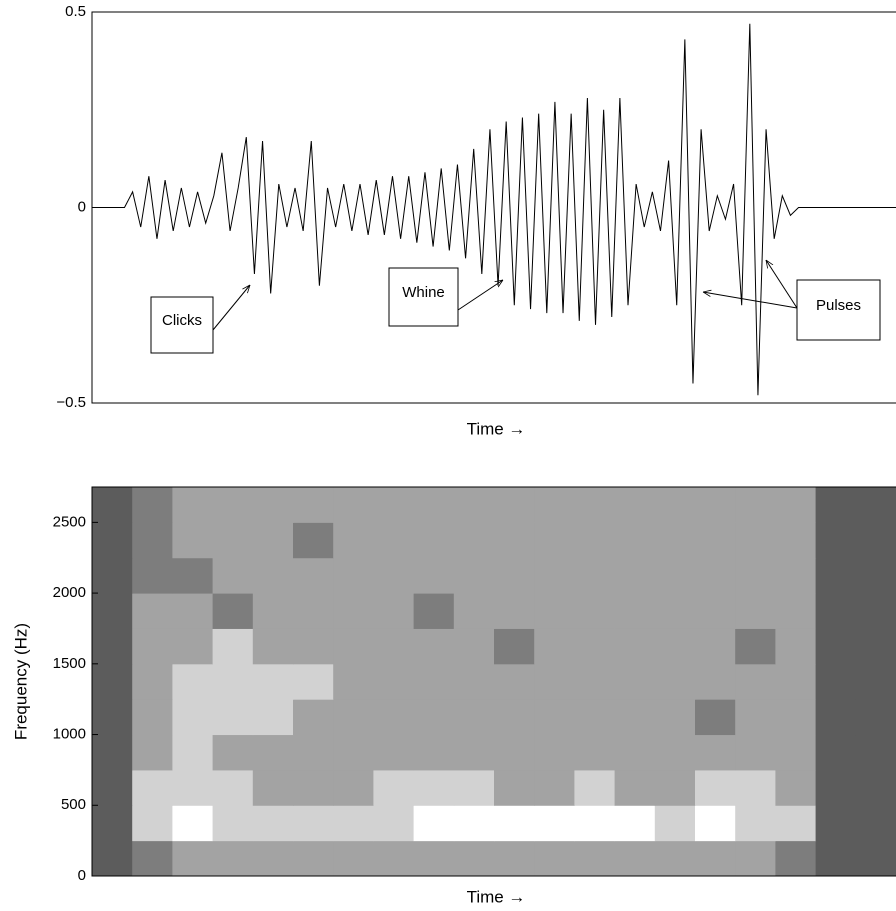 The width and height of the screenshot is (896, 911). What do you see at coordinates (69, 734) in the screenshot?
I see `y-tick-label: 1000` at bounding box center [69, 734].